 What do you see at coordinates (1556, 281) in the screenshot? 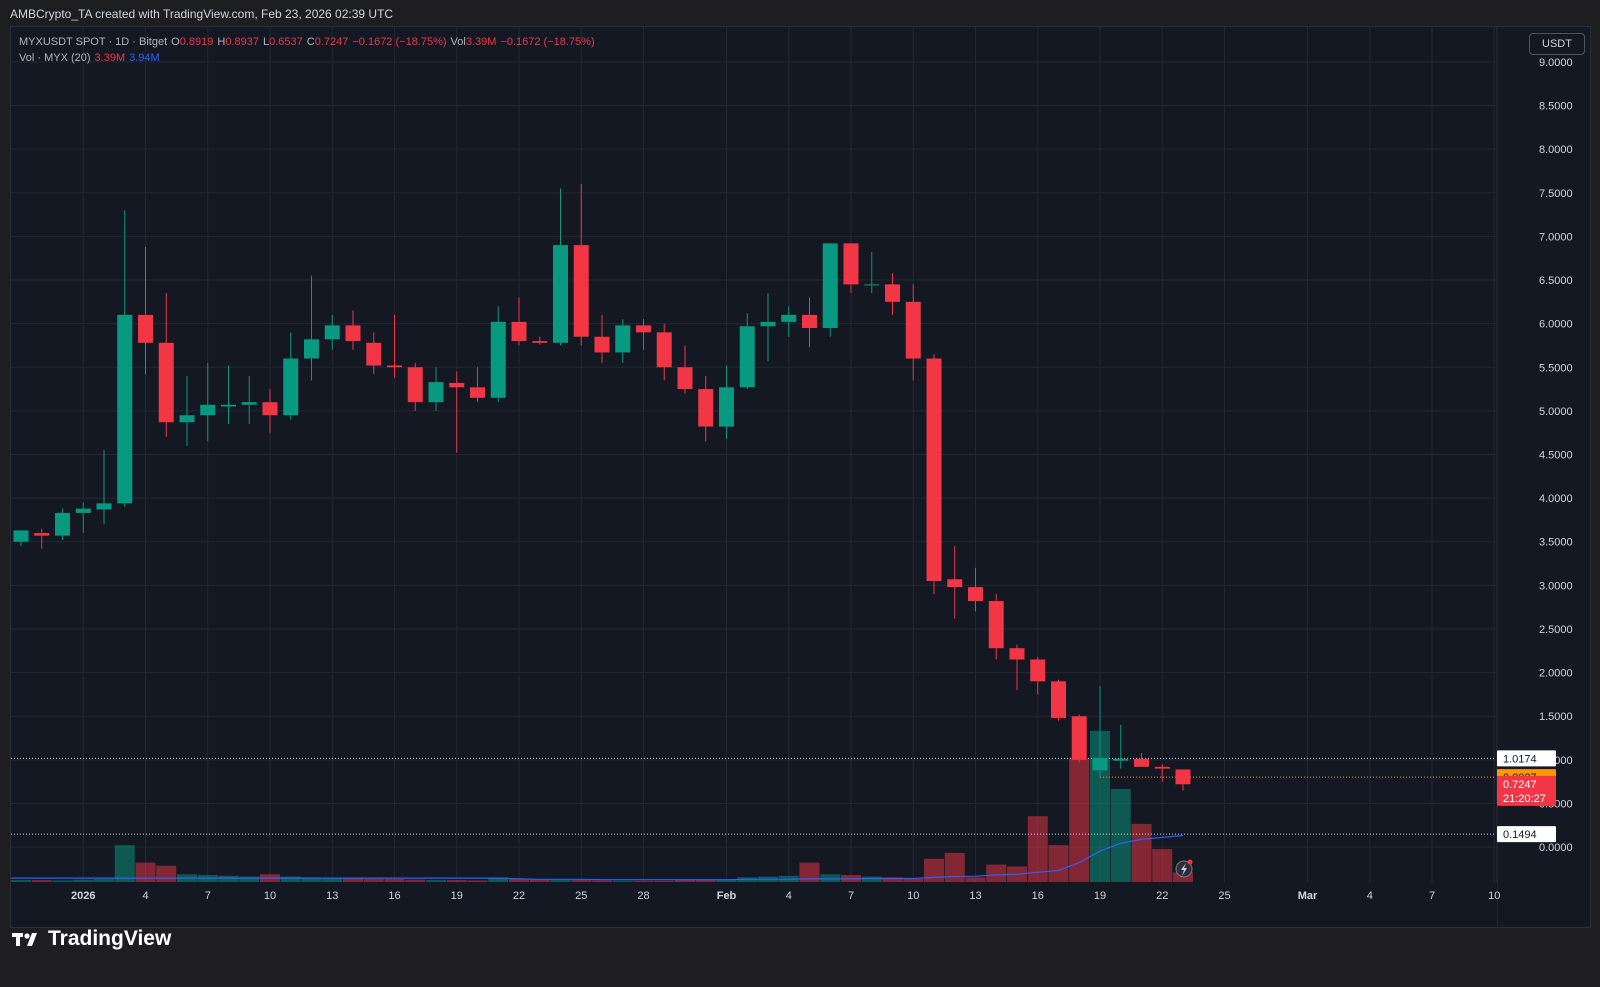
I see `y-tick-label: 6.5000` at bounding box center [1556, 281].